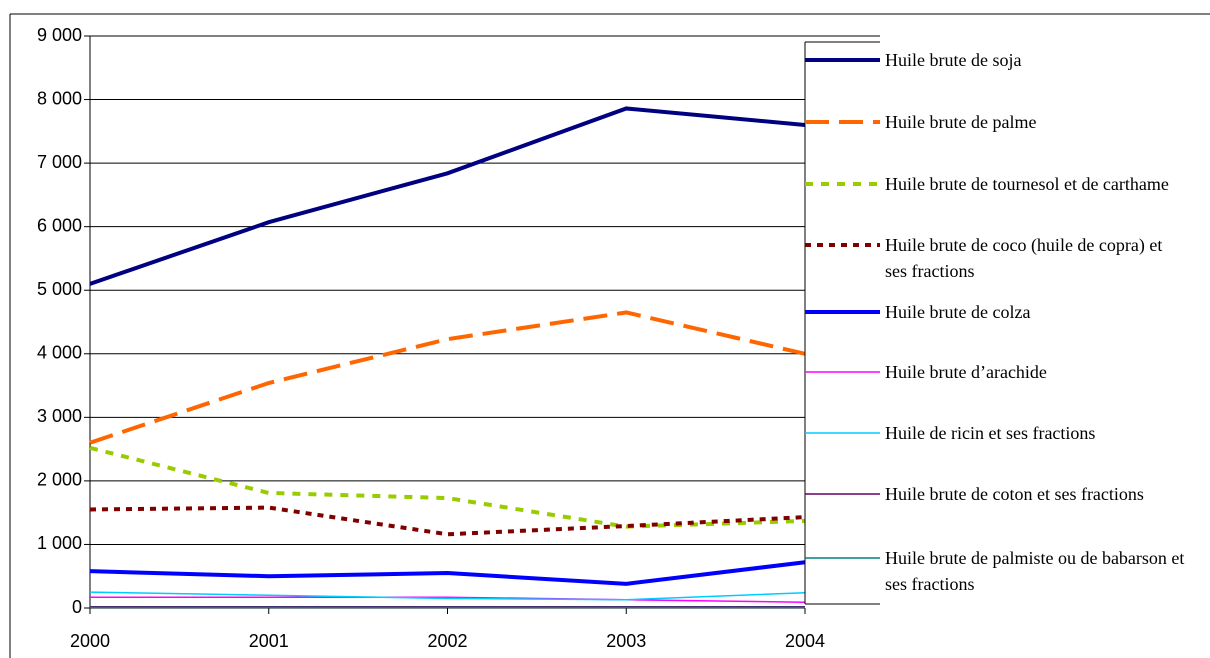 This screenshot has width=1210, height=658. What do you see at coordinates (1014, 494) in the screenshot?
I see `legend-label: Huile brute de coton et ses fractions` at bounding box center [1014, 494].